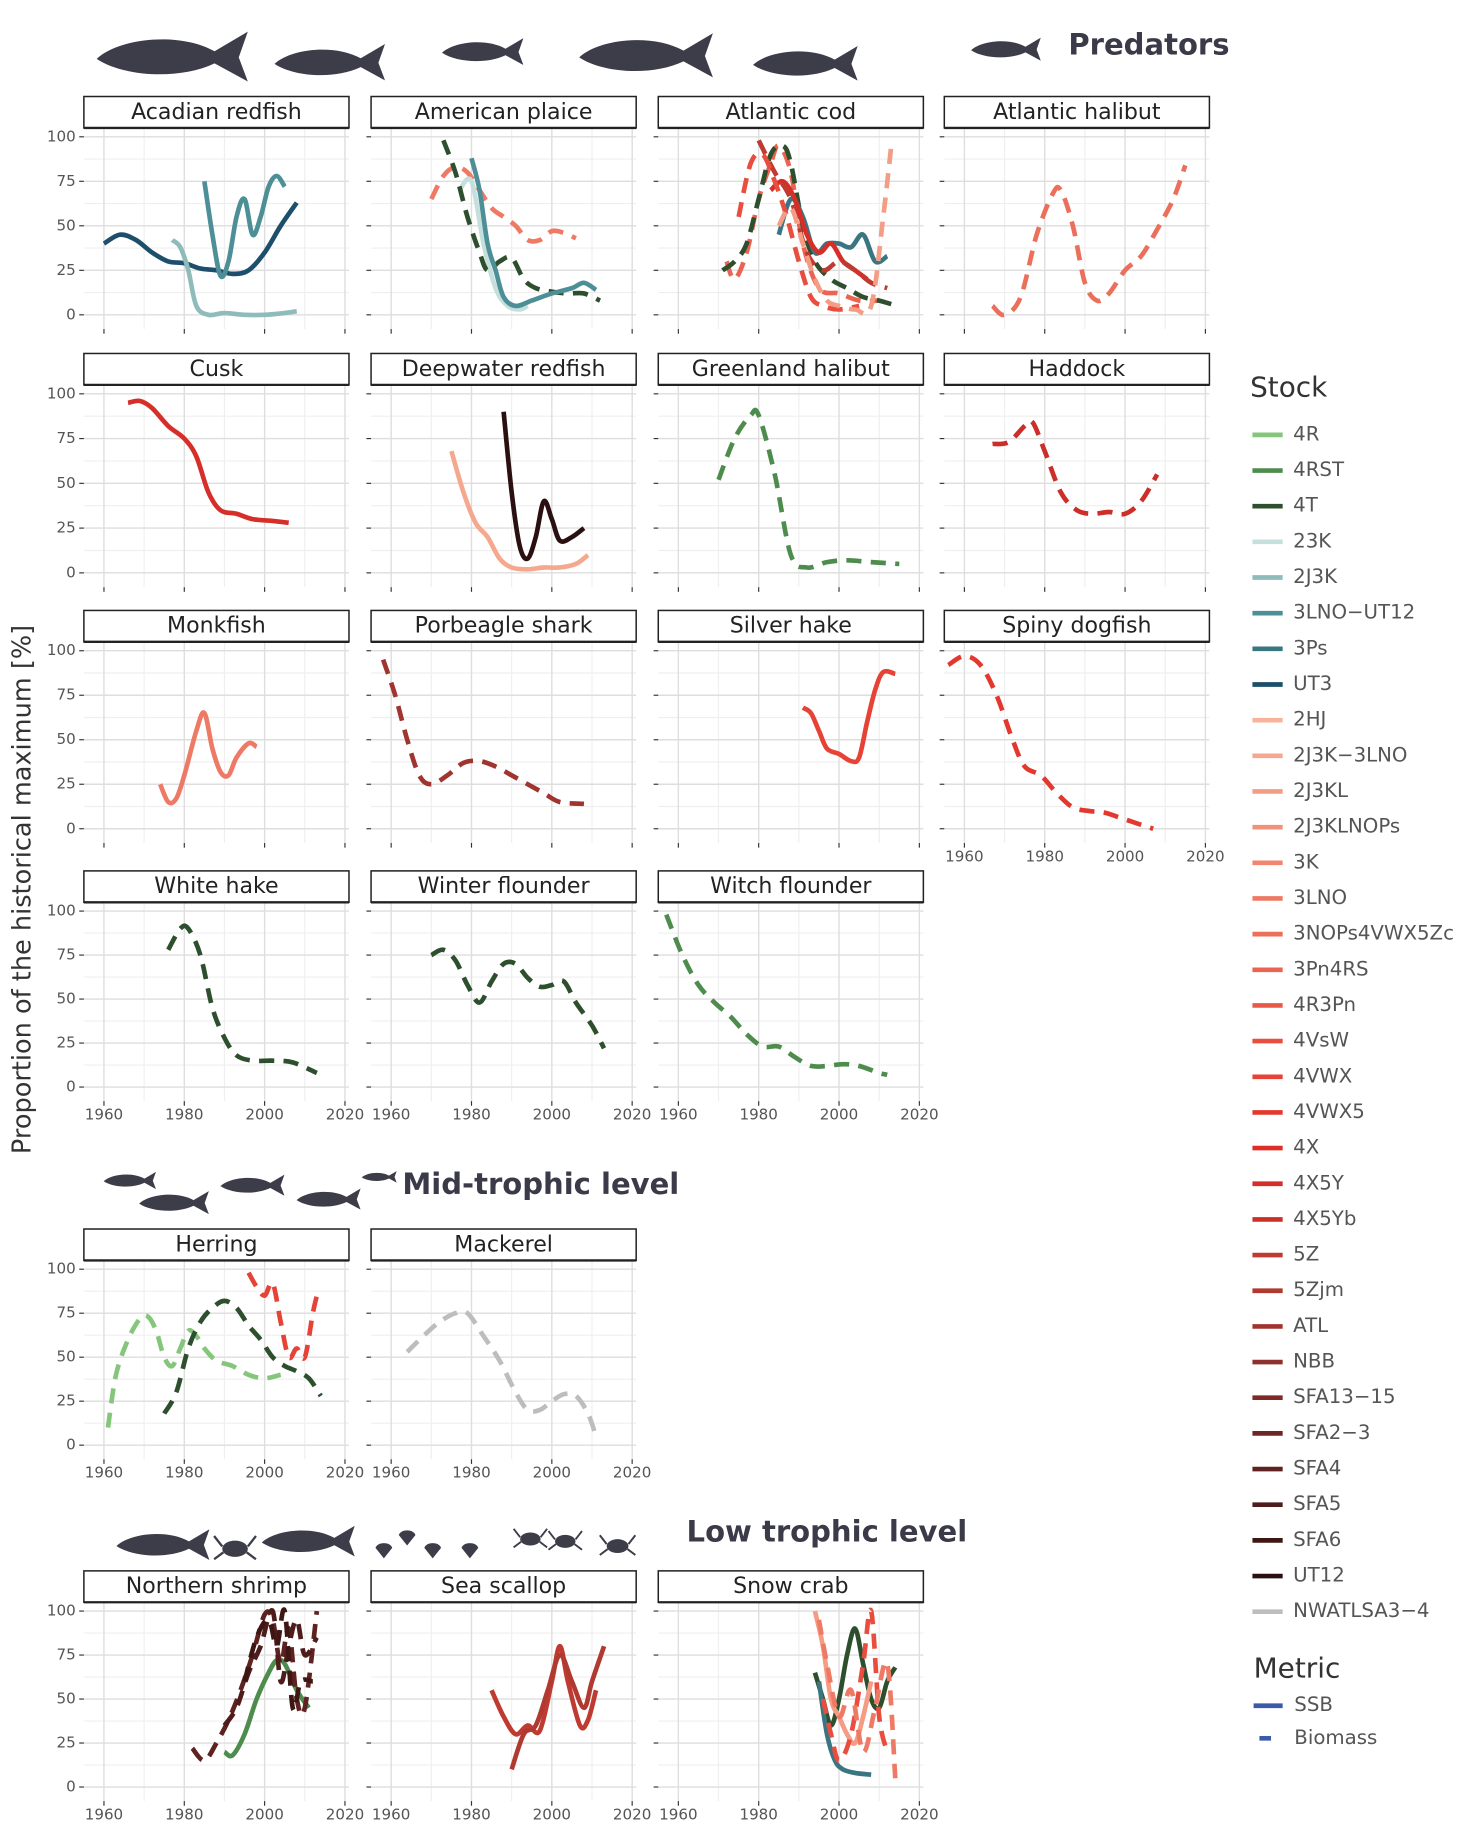 The image size is (1477, 1829). I want to click on panel-title: Atlantic halibut, so click(1077, 112).